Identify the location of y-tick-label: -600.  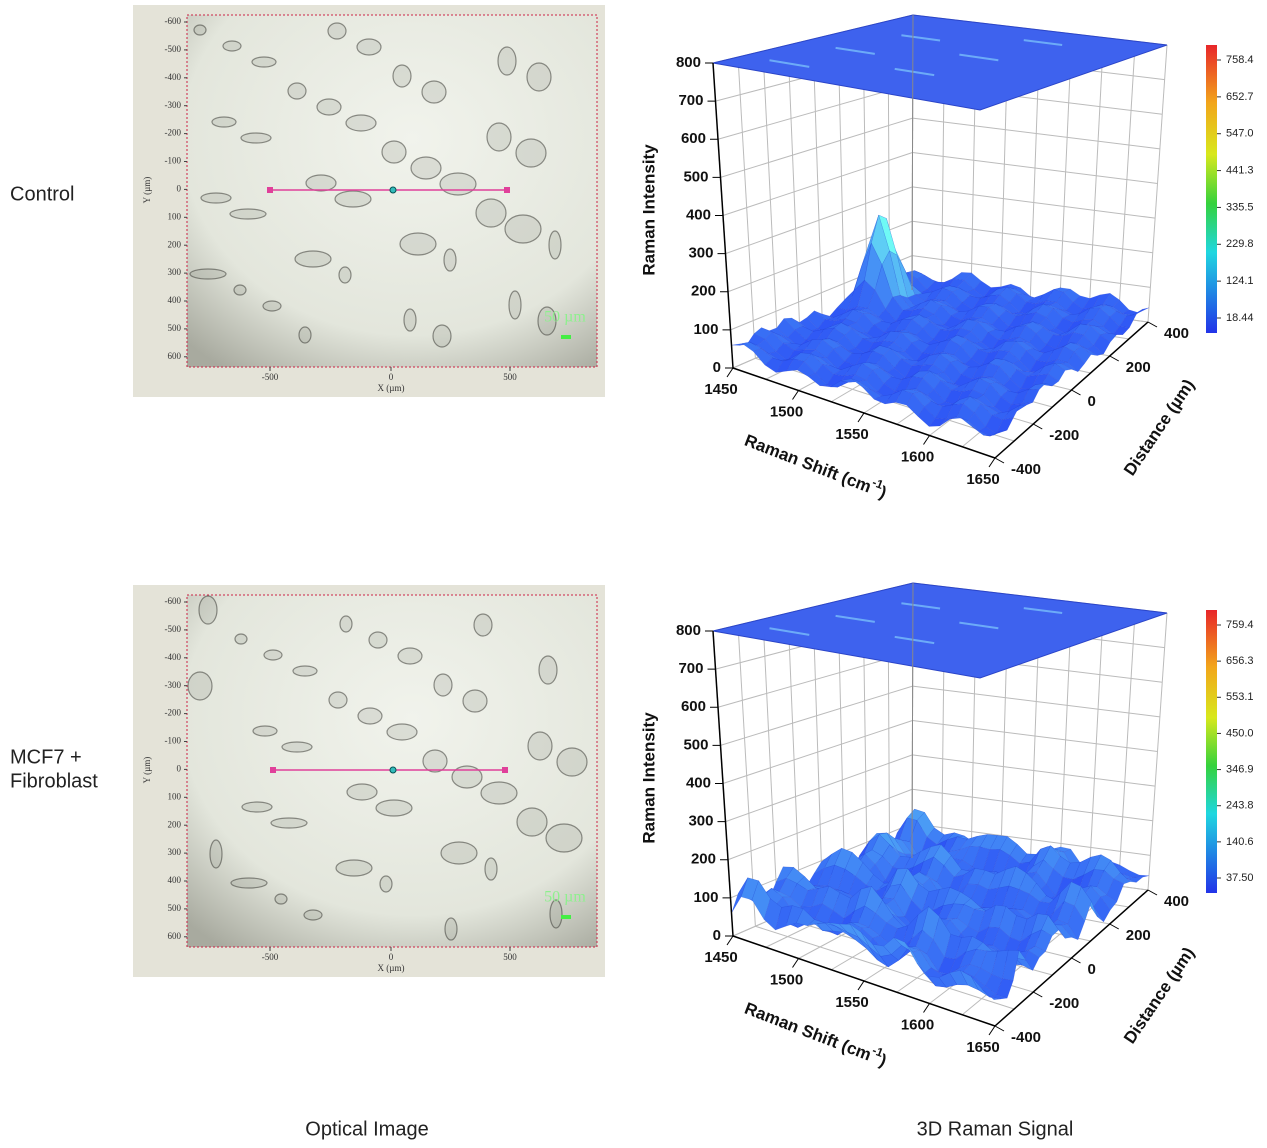
(173, 601).